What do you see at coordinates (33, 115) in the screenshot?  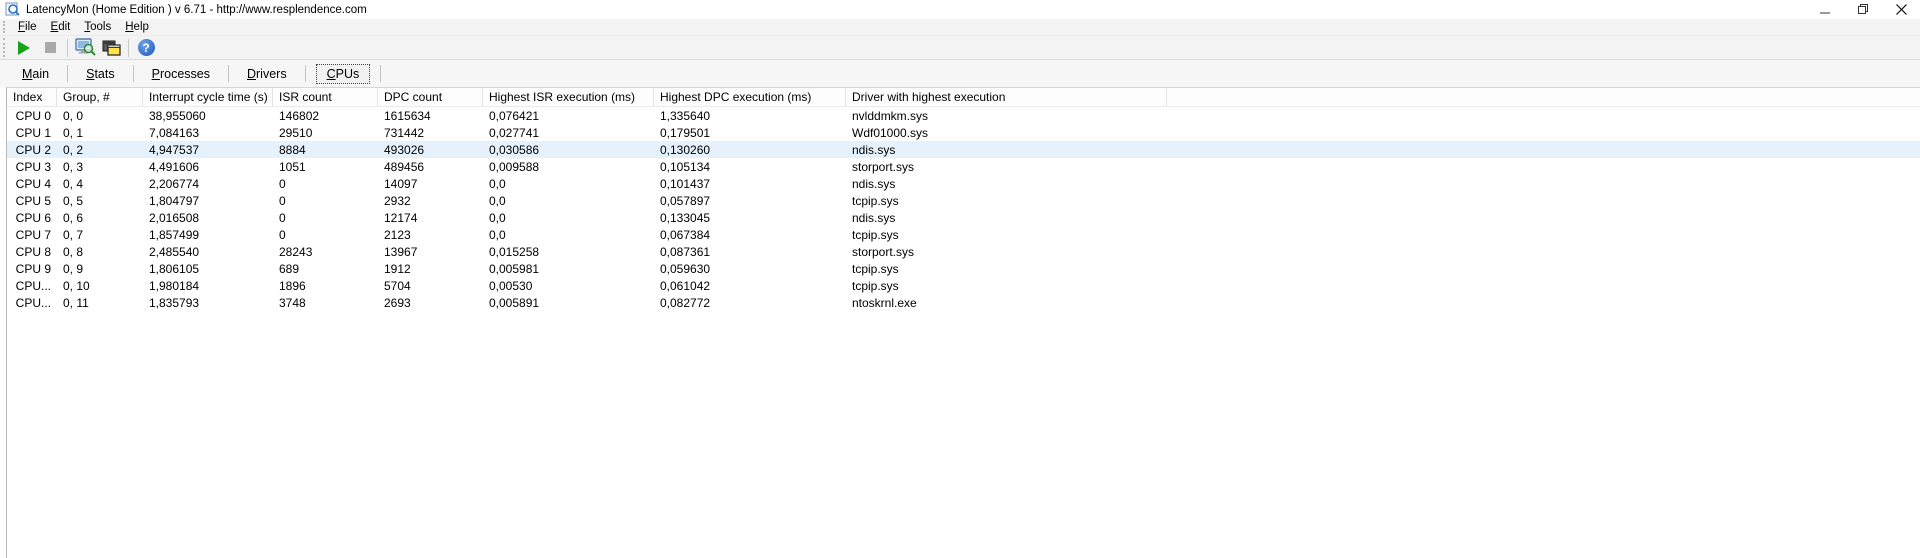 I see `cell: CPU 0` at bounding box center [33, 115].